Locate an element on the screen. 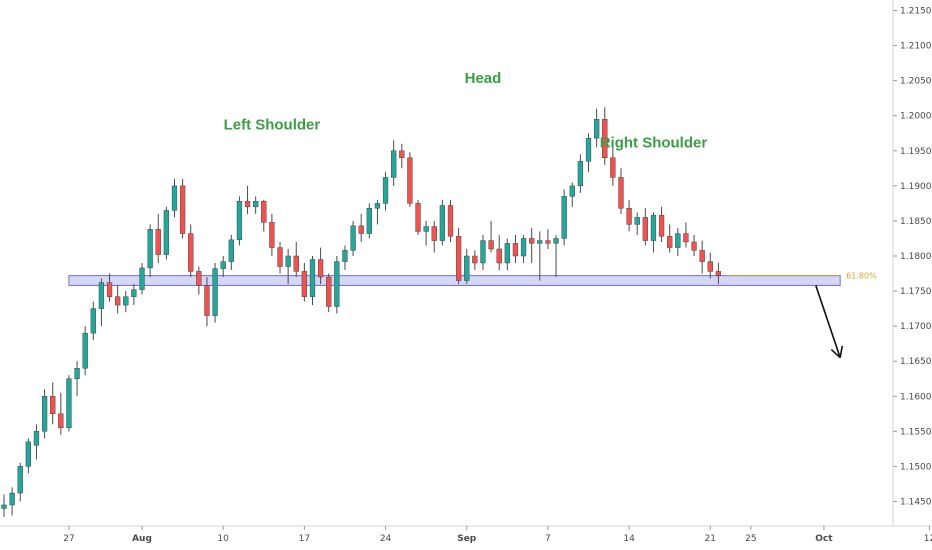 The height and width of the screenshot is (550, 932). neckline-zone is located at coordinates (454, 280).